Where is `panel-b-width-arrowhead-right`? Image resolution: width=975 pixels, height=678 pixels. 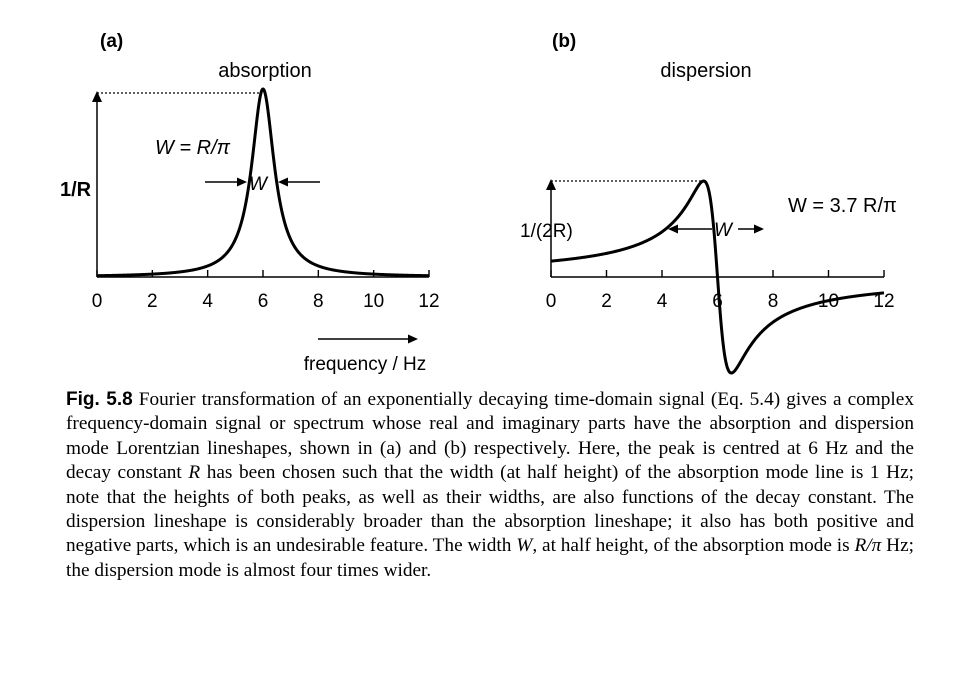 panel-b-width-arrowhead-right is located at coordinates (759, 229).